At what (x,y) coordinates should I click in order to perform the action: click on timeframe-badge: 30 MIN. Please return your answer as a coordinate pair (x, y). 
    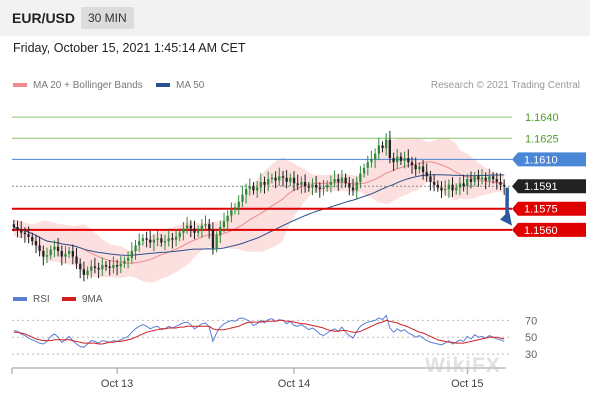
    Looking at the image, I should click on (107, 18).